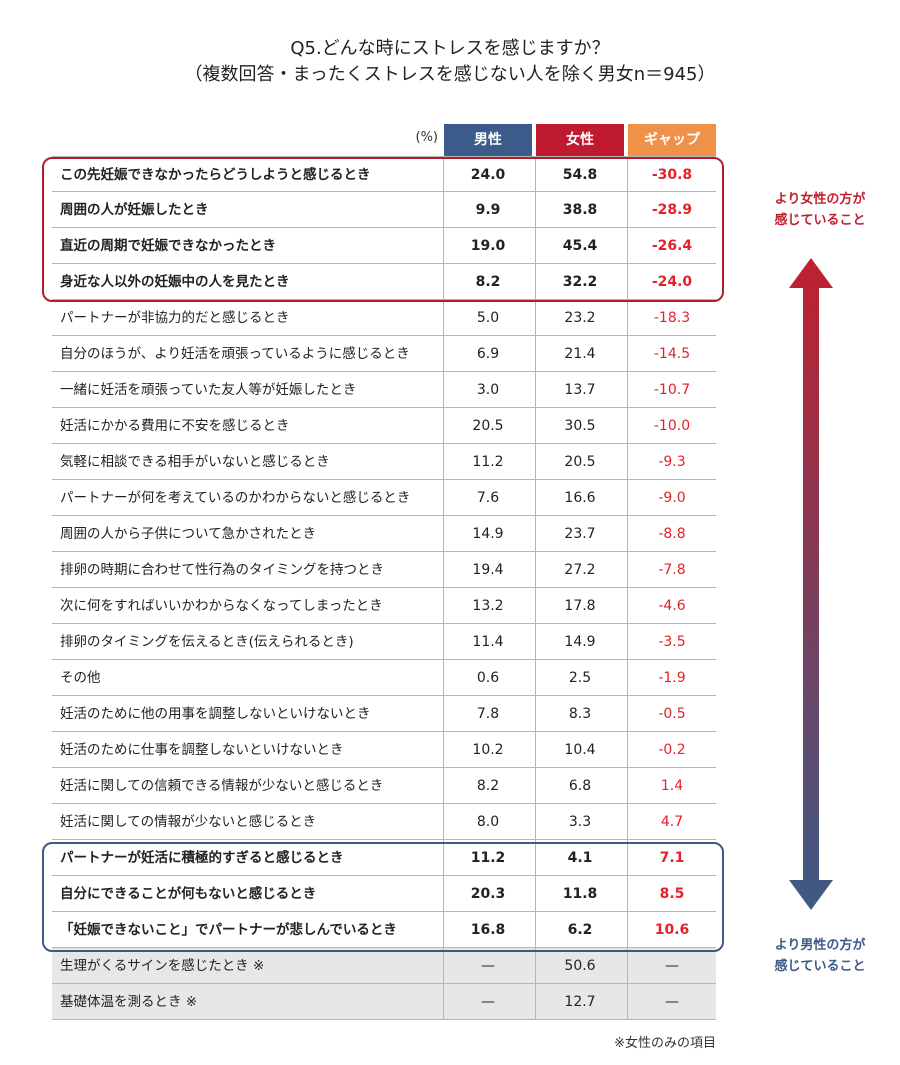 This screenshot has height=1065, width=900. Describe the element at coordinates (580, 570) in the screenshot. I see `female-value: 27.2` at that location.